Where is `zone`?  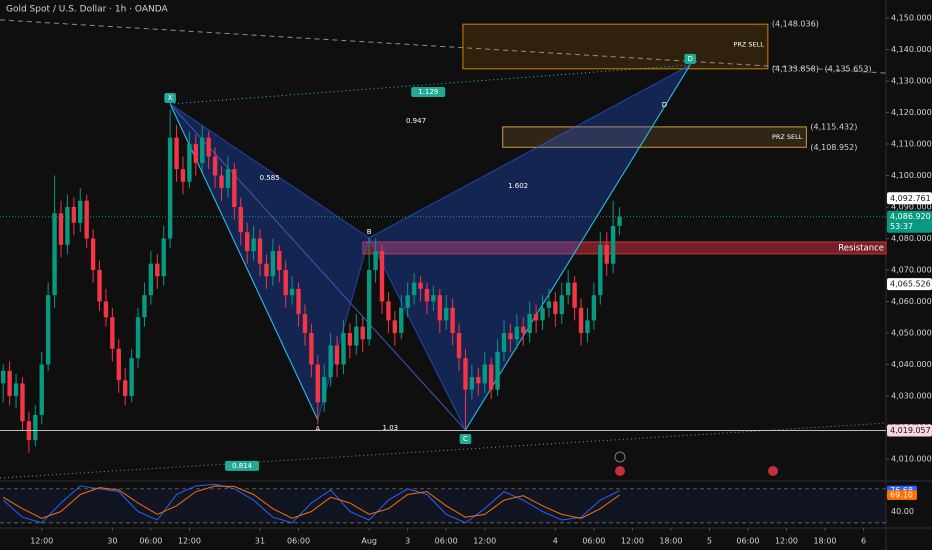 zone is located at coordinates (624, 248).